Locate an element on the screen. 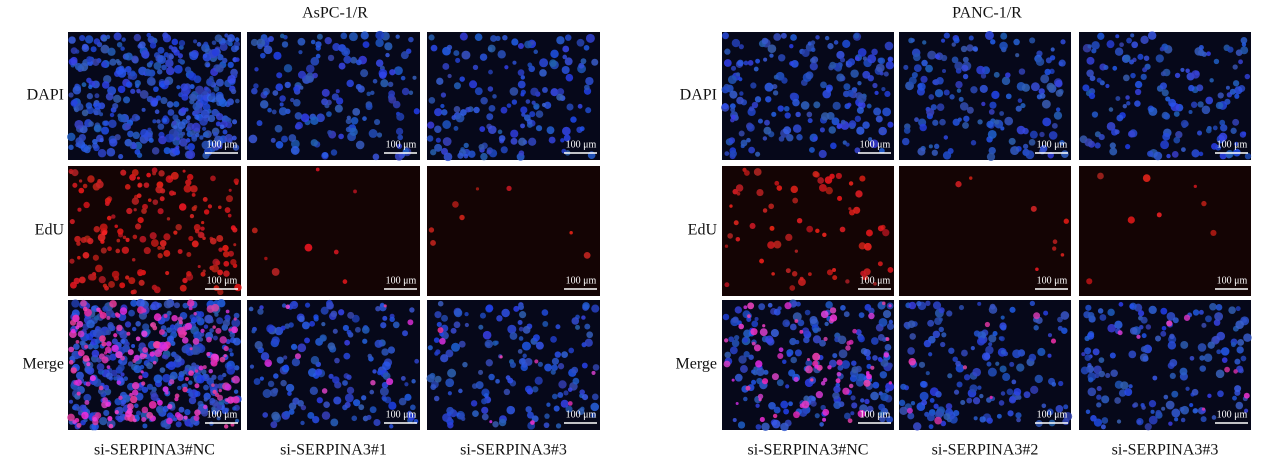 Image resolution: width=1268 pixels, height=474 pixels. row-label: Merge is located at coordinates (43, 364).